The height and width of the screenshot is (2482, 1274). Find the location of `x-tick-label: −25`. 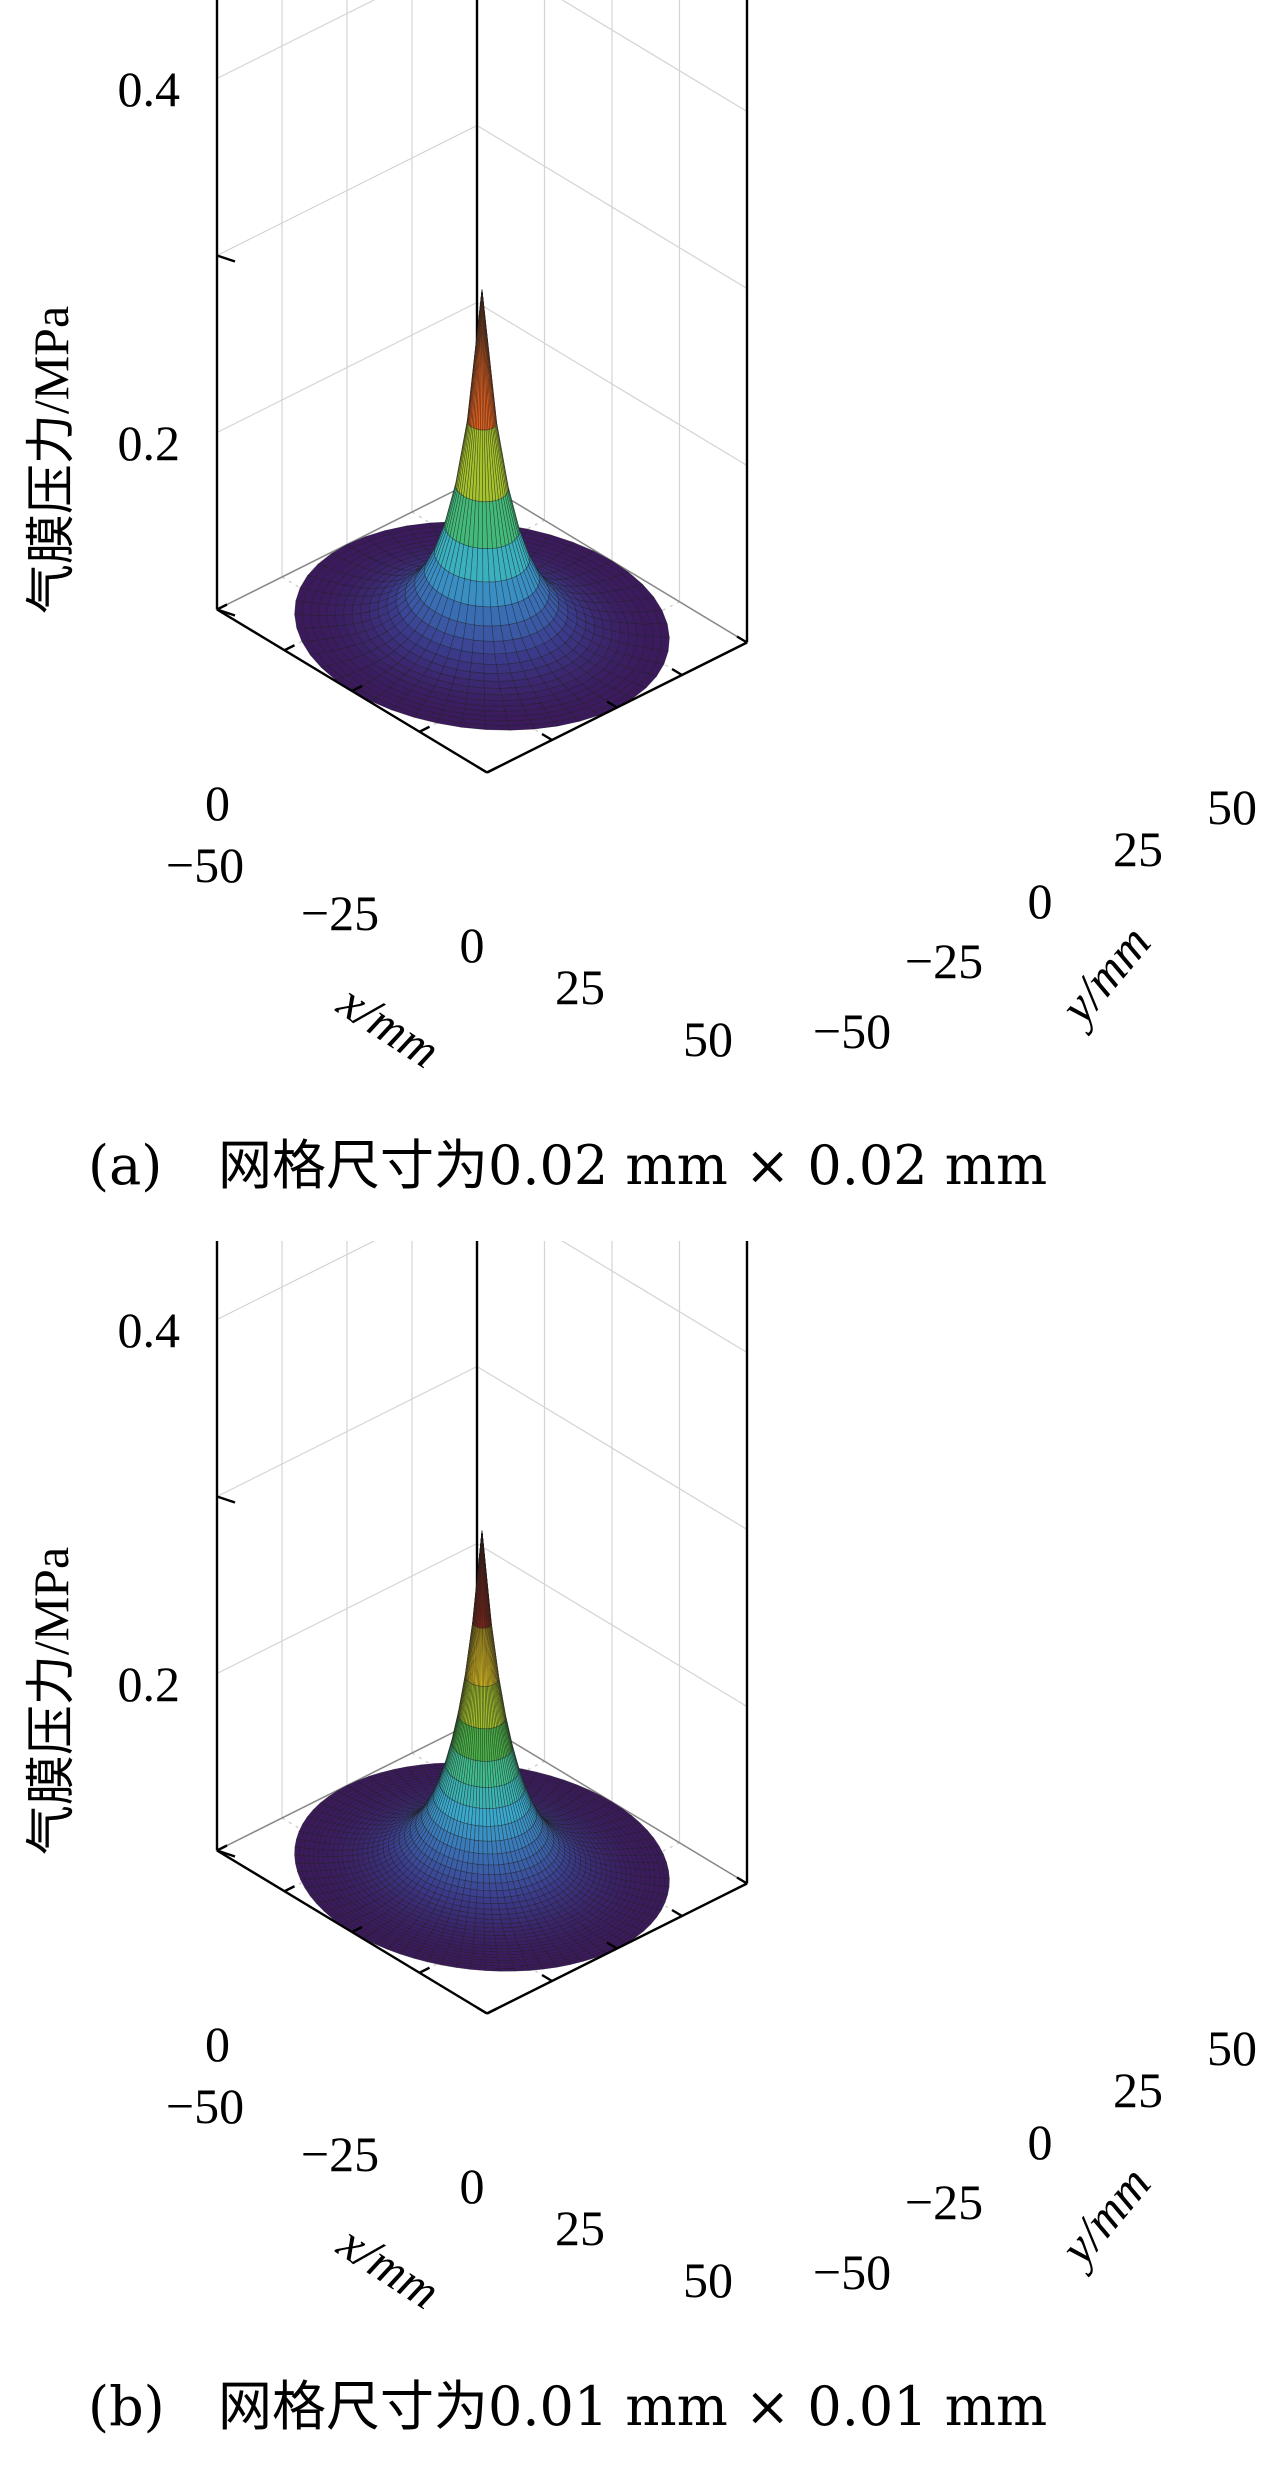

x-tick-label: −25 is located at coordinates (340, 2154).